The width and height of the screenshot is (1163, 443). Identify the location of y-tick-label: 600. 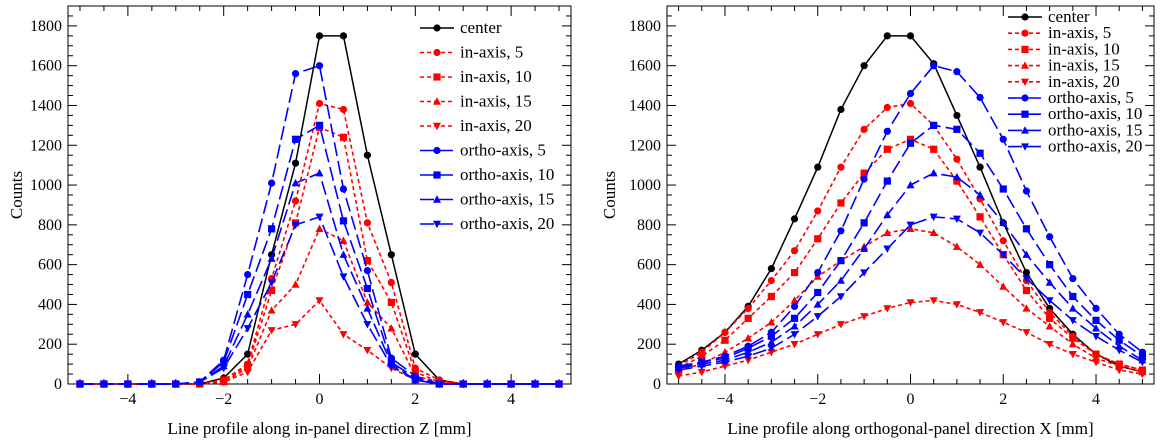
(649, 265).